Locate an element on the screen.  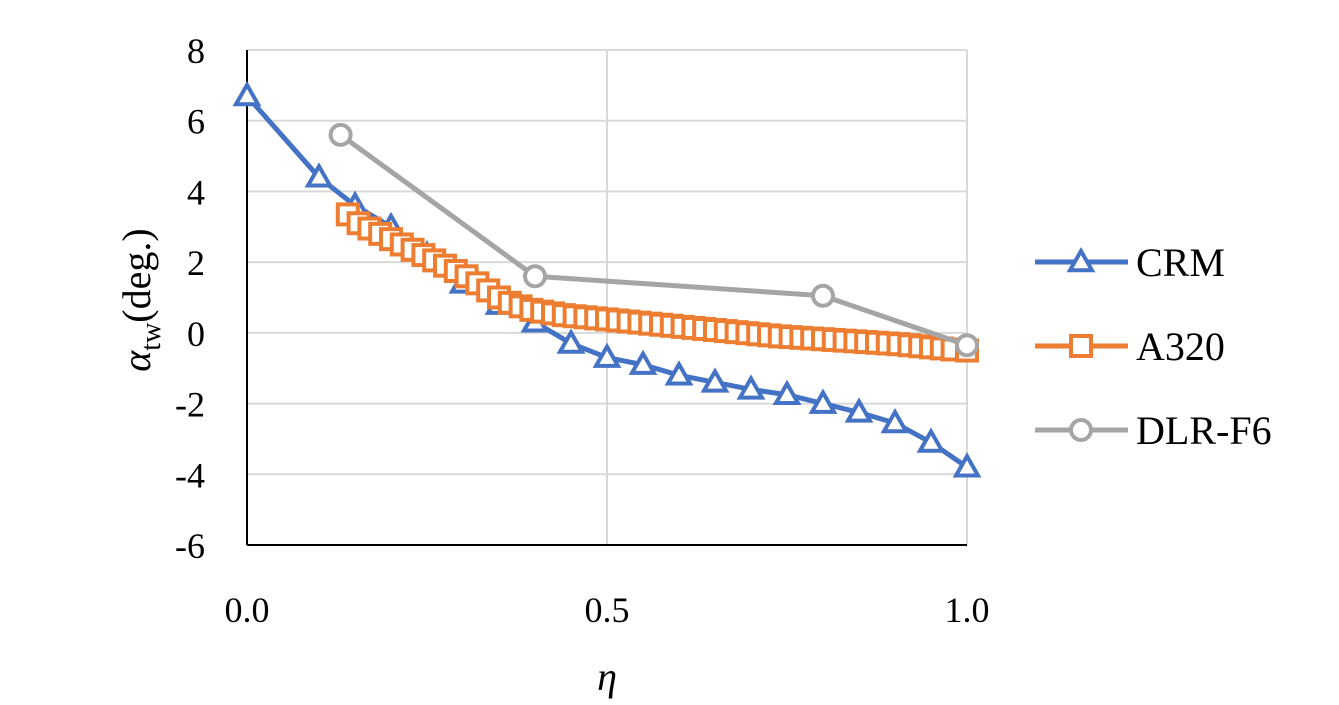
y-tick-label: 8 is located at coordinates (196, 51).